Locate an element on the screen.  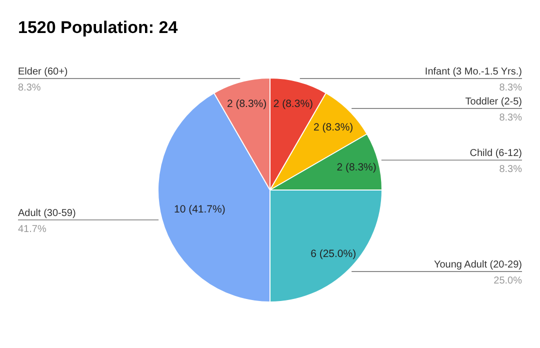
slice-label: Adult (30-59) is located at coordinates (47, 213).